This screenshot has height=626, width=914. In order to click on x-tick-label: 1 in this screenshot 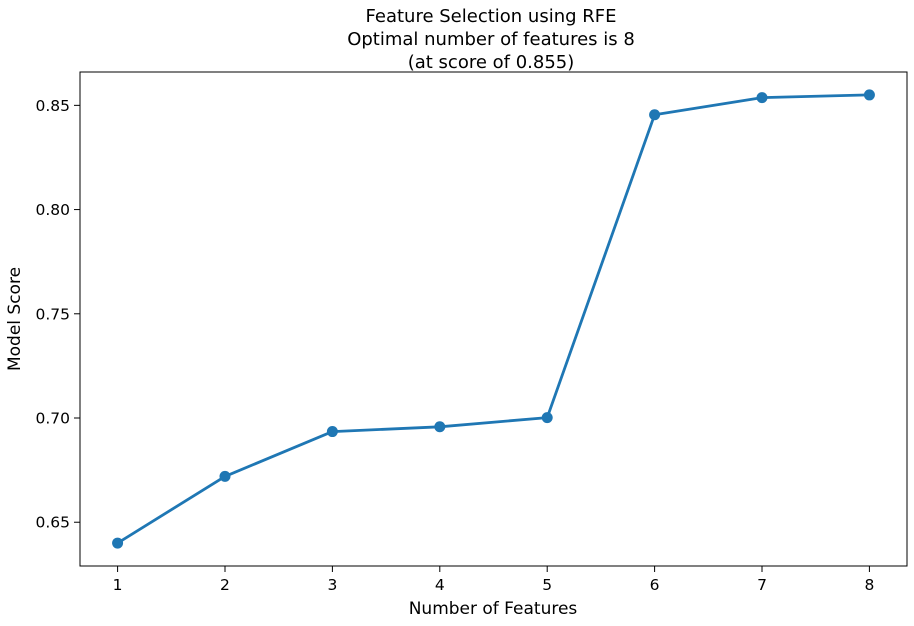, I will do `click(118, 585)`.